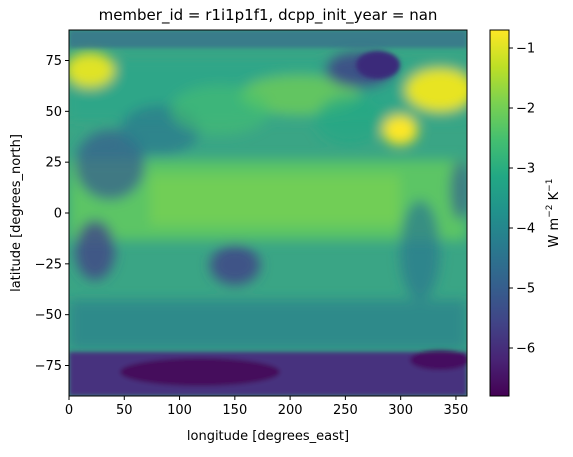  What do you see at coordinates (53, 61) in the screenshot?
I see `y-tick-label: 75` at bounding box center [53, 61].